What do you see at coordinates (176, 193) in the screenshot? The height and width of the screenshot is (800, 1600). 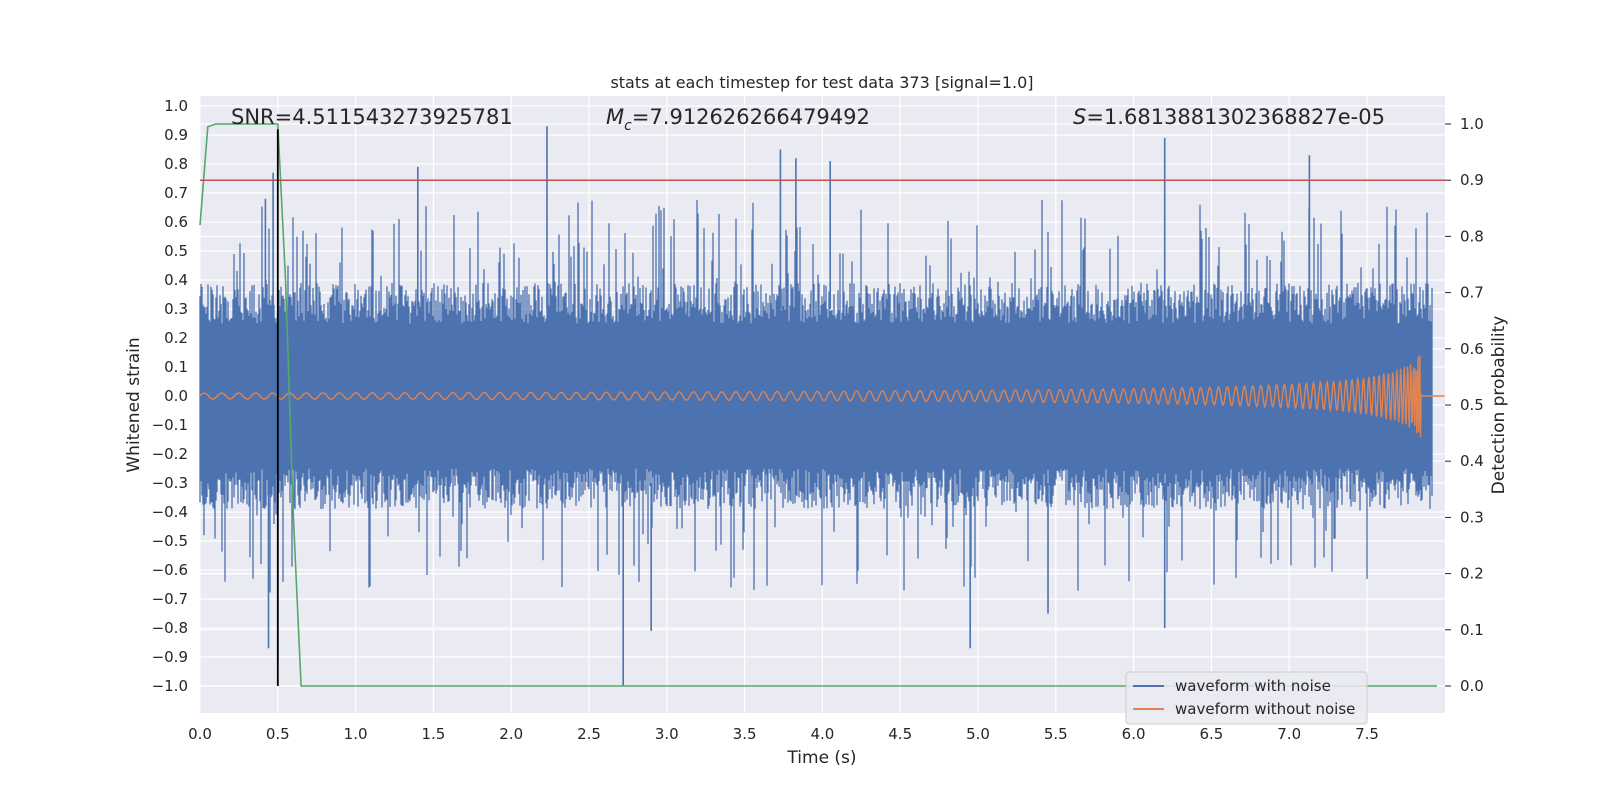 I see `y-tick-label: 0.7` at bounding box center [176, 193].